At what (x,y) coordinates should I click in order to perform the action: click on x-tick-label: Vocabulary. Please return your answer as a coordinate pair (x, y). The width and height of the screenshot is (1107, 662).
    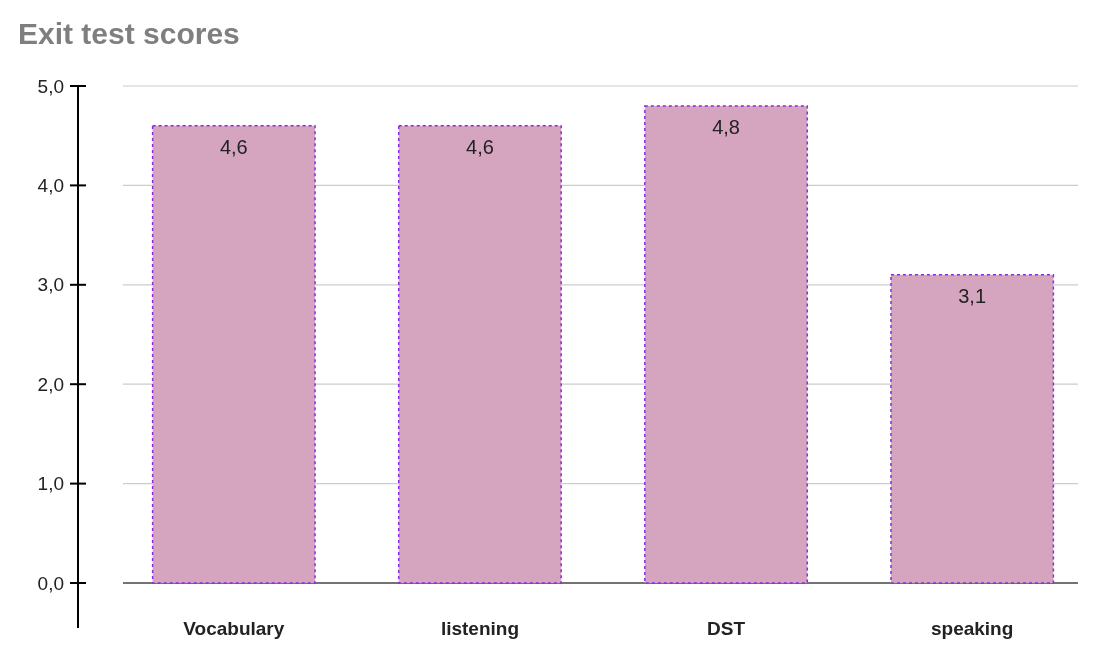
    Looking at the image, I should click on (234, 628).